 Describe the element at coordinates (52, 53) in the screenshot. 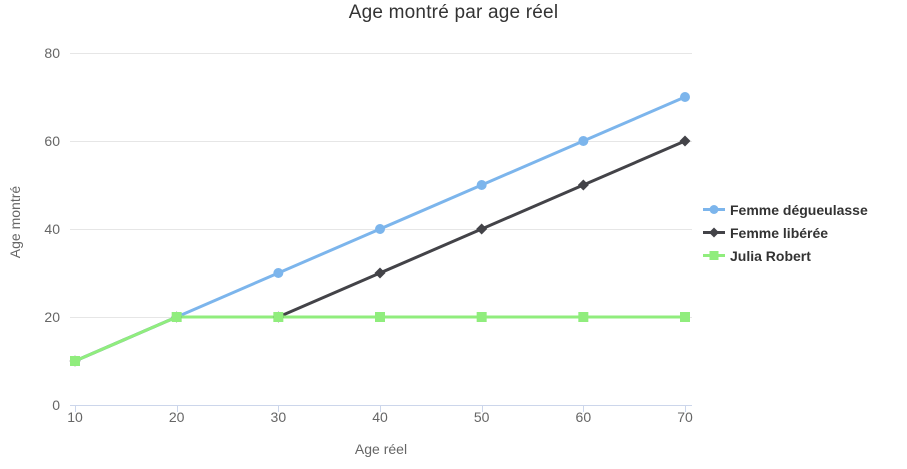

I see `y-tick-label: 80` at that location.